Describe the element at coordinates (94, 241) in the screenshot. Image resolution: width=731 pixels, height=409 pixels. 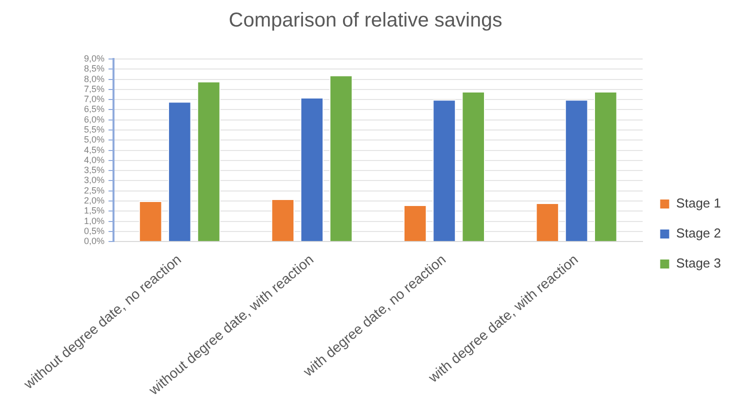
I see `y-tick-label: 0,0%` at that location.